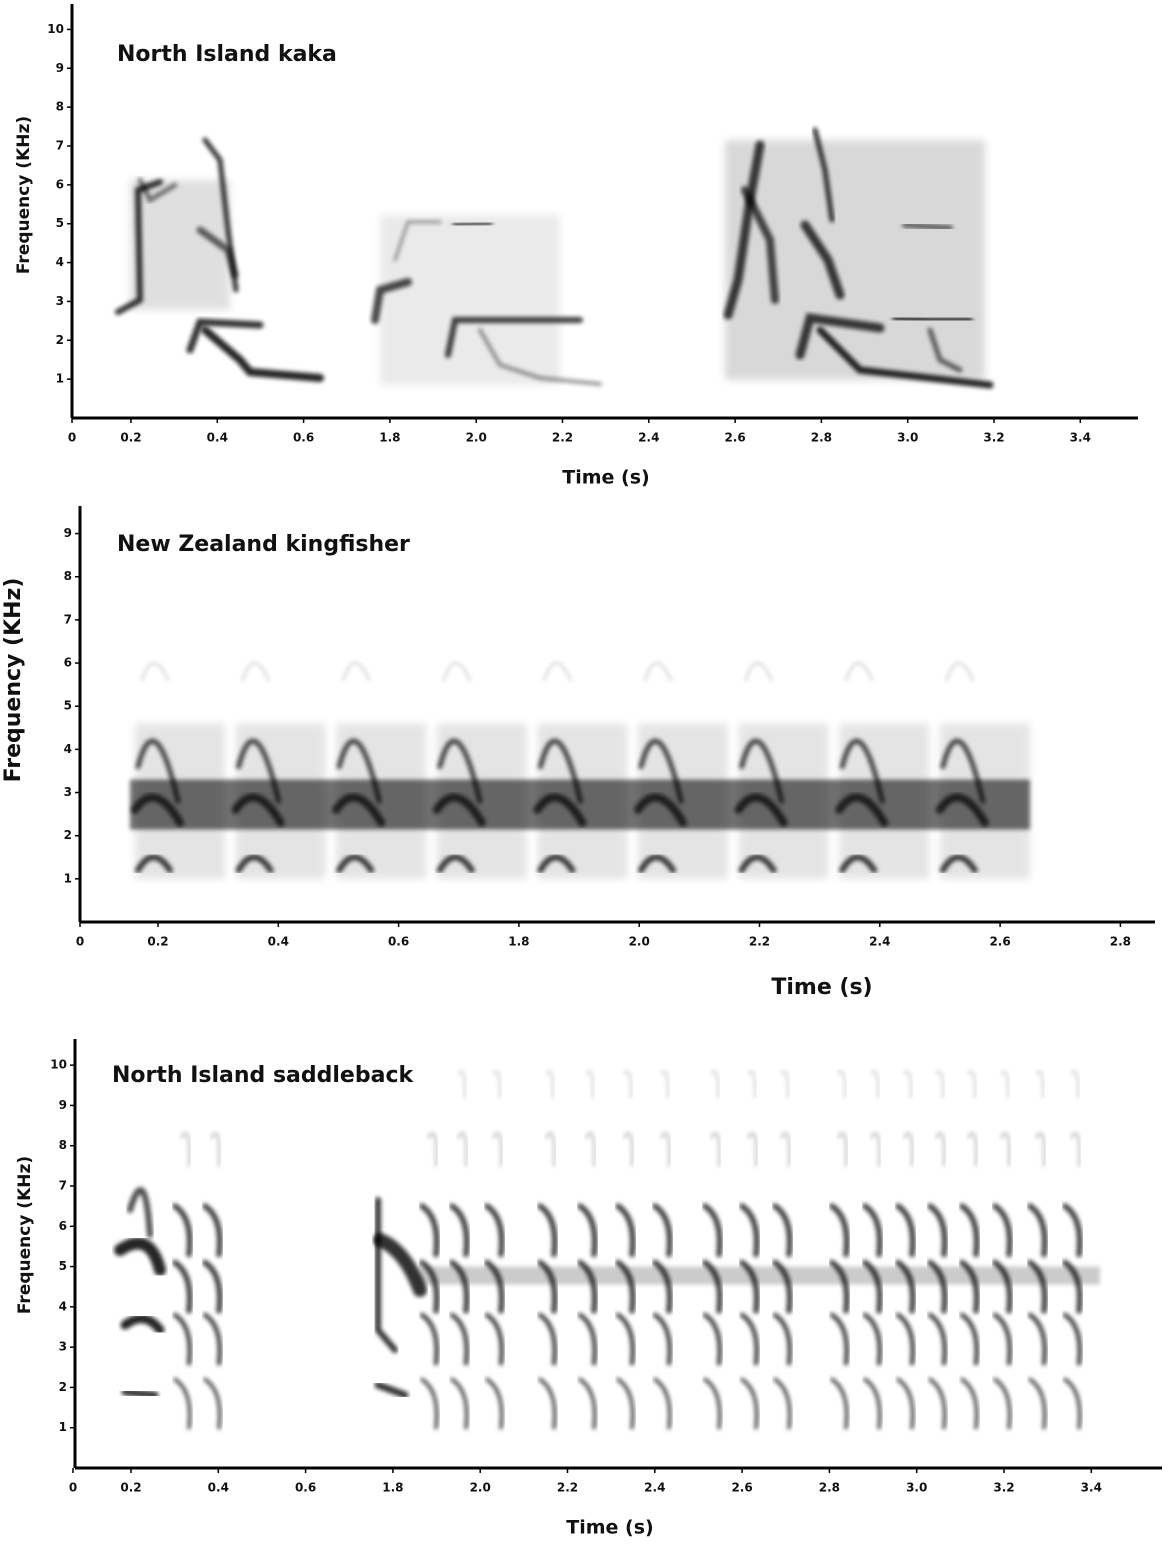  I want to click on x-tick-label: 3.2, so click(993, 438).